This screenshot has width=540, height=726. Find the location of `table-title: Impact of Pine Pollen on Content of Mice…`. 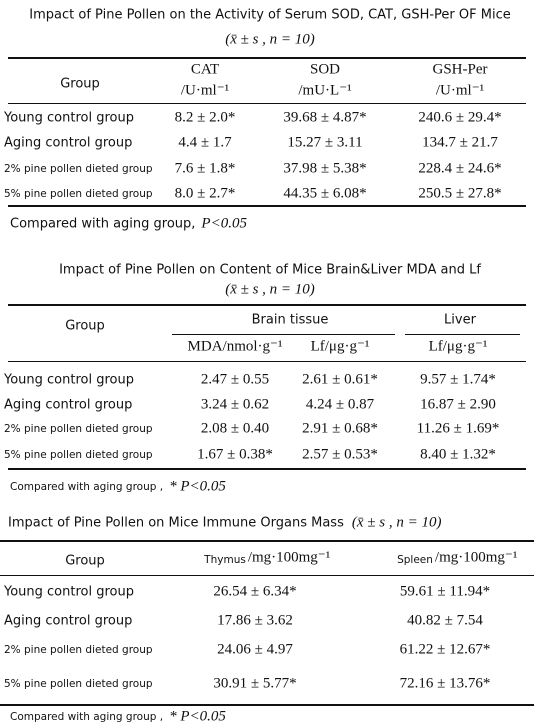

table-title: Impact of Pine Pollen on Content of Mice… is located at coordinates (270, 270).